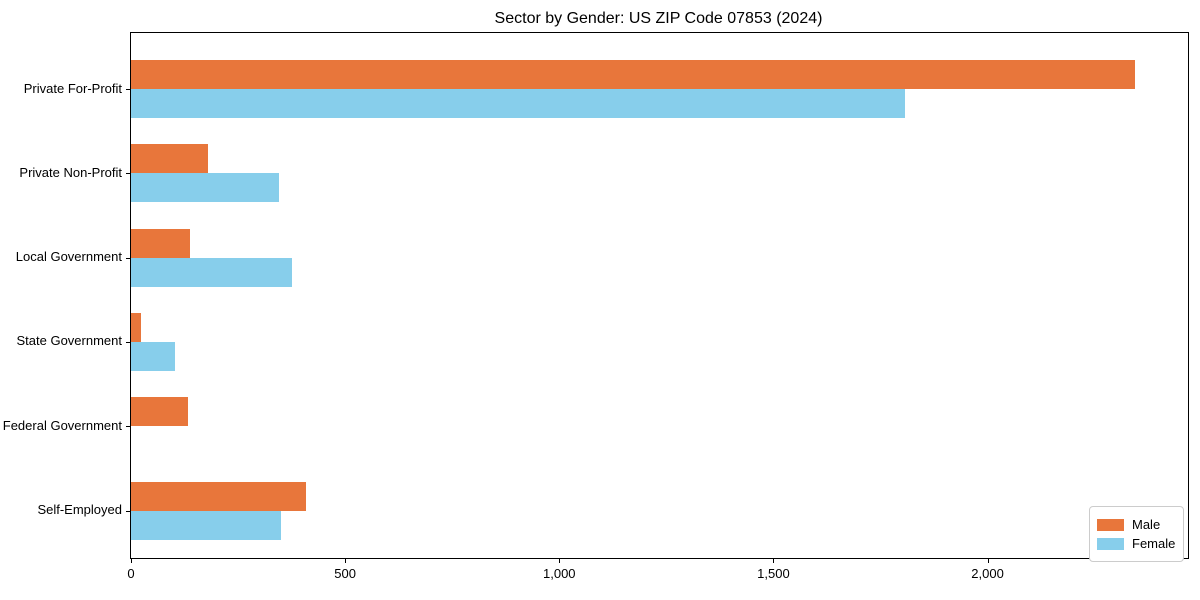 This screenshot has height=600, width=1200. I want to click on x-tick-label-2000: 2,000, so click(987, 573).